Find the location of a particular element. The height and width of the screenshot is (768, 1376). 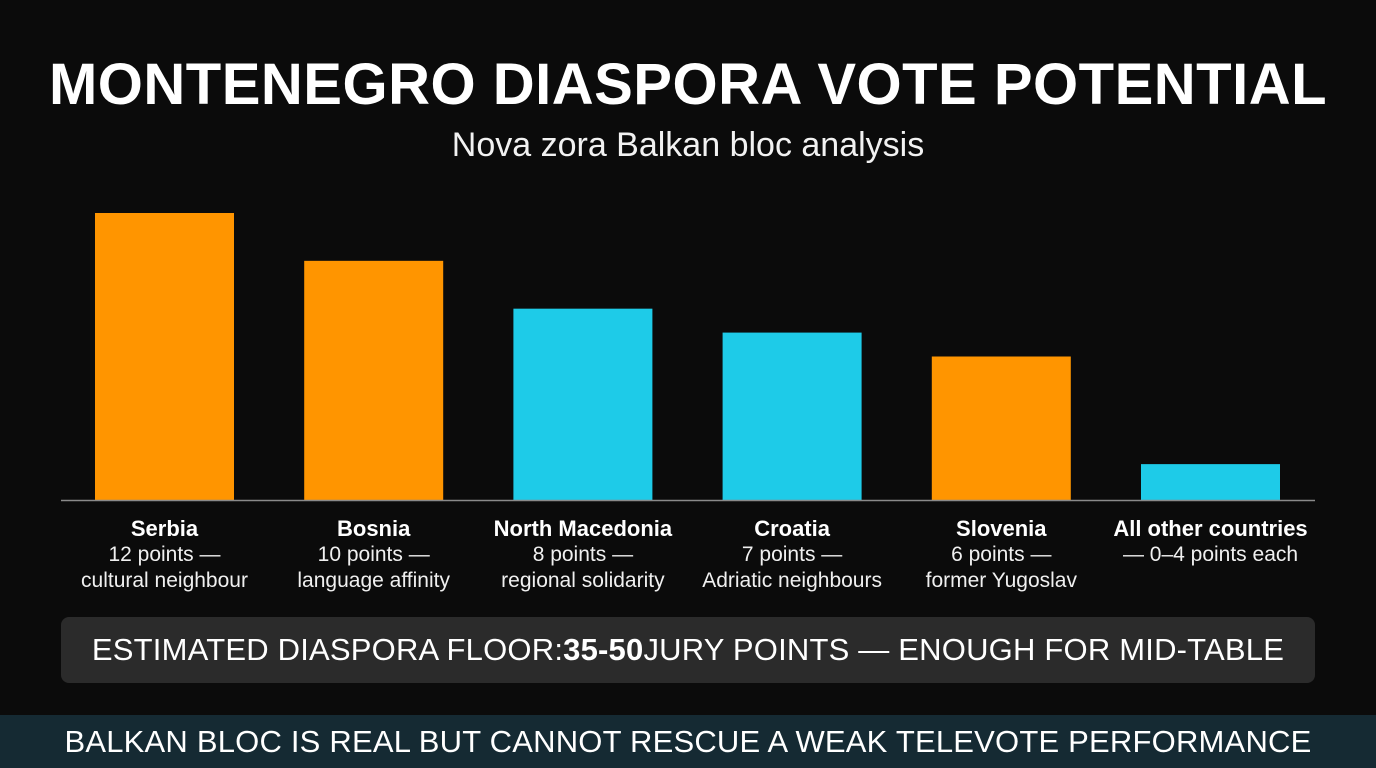

bar-slovenia is located at coordinates (1001, 428).